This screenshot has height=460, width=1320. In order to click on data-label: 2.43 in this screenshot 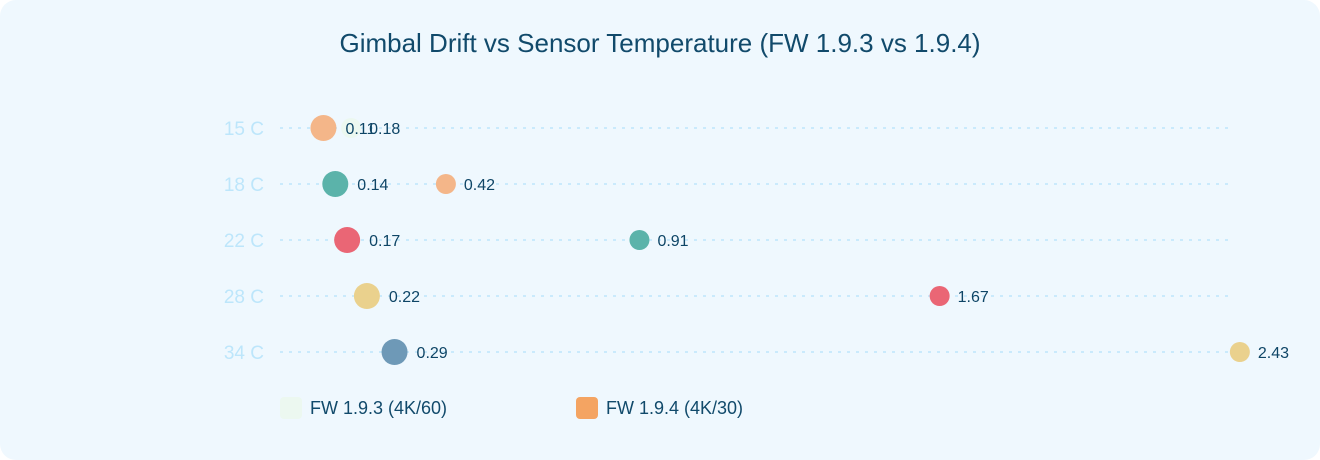, I will do `click(1273, 353)`.